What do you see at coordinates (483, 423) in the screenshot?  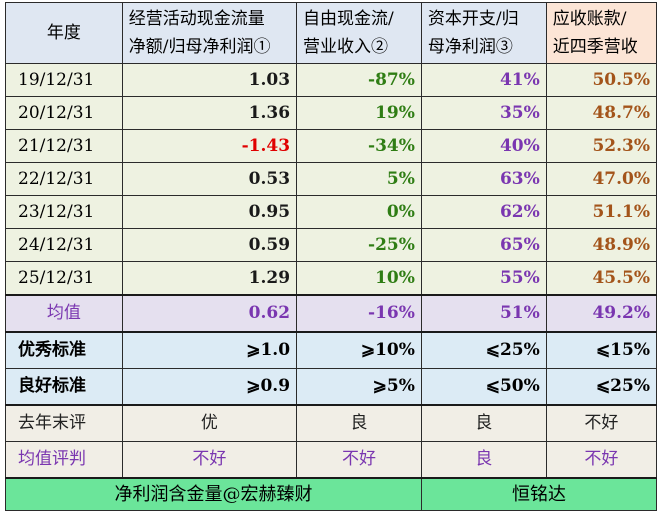 I see `last-year-eval-capex: 良` at bounding box center [483, 423].